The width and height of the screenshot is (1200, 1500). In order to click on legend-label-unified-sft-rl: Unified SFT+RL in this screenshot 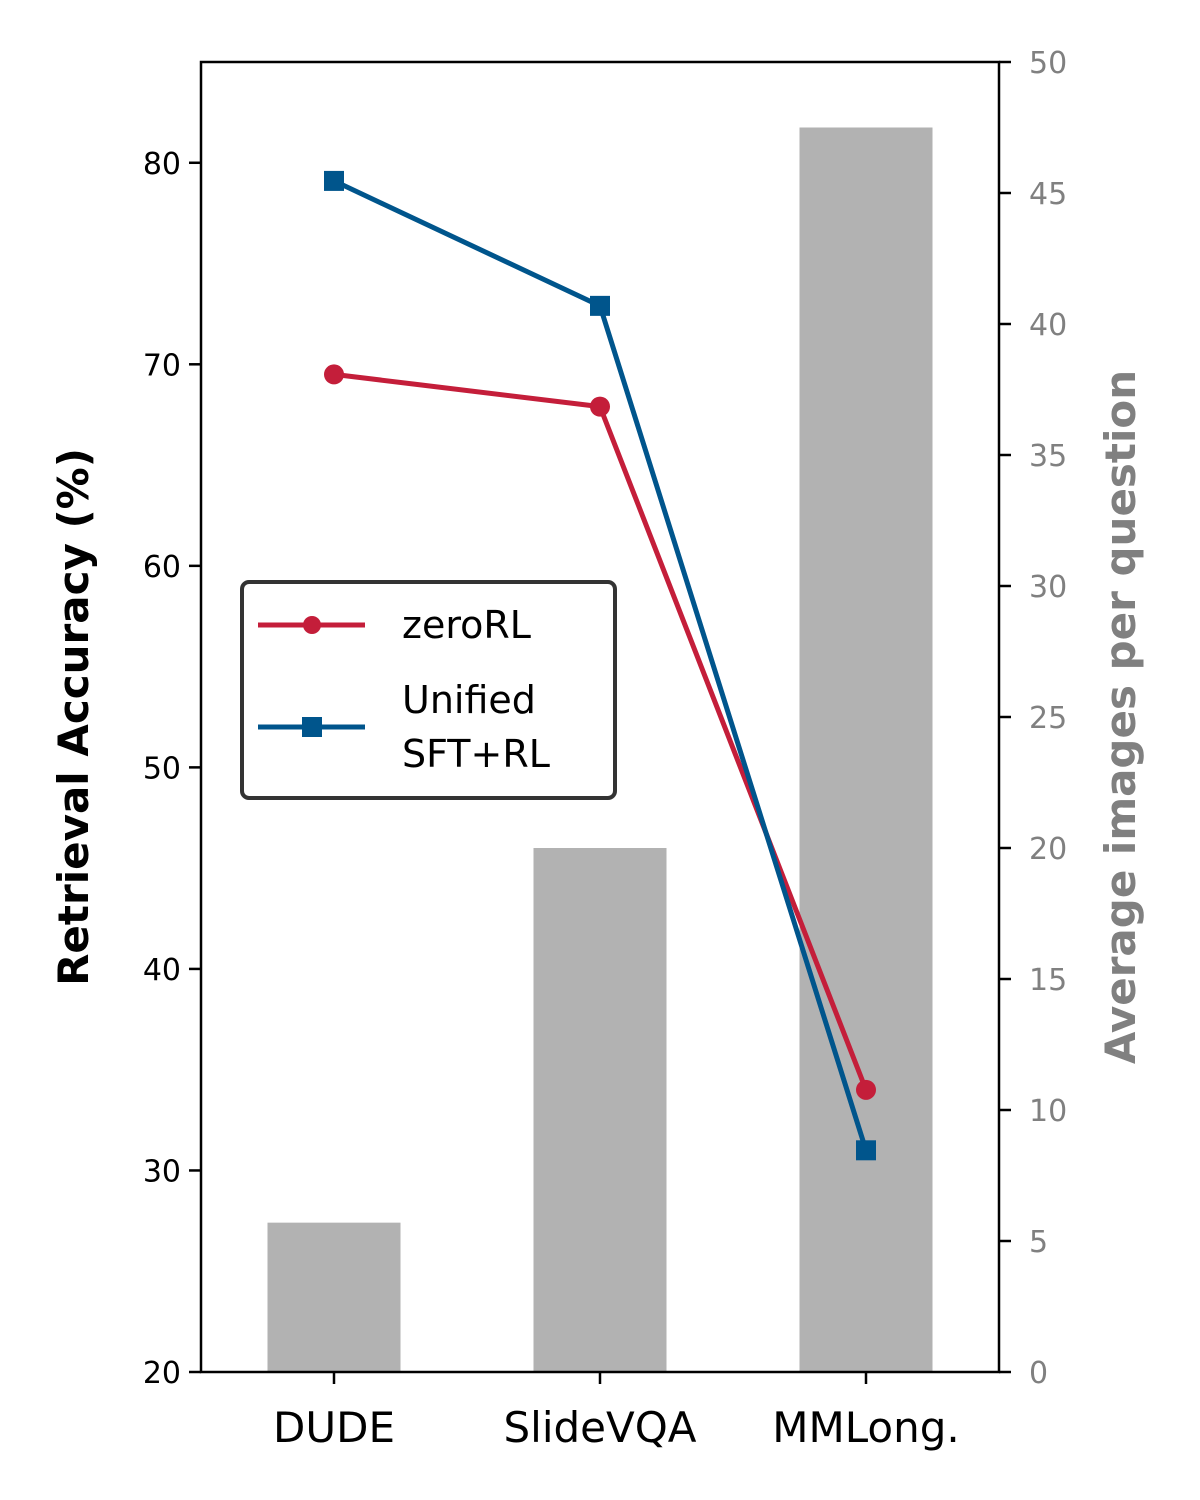, I will do `click(476, 727)`.